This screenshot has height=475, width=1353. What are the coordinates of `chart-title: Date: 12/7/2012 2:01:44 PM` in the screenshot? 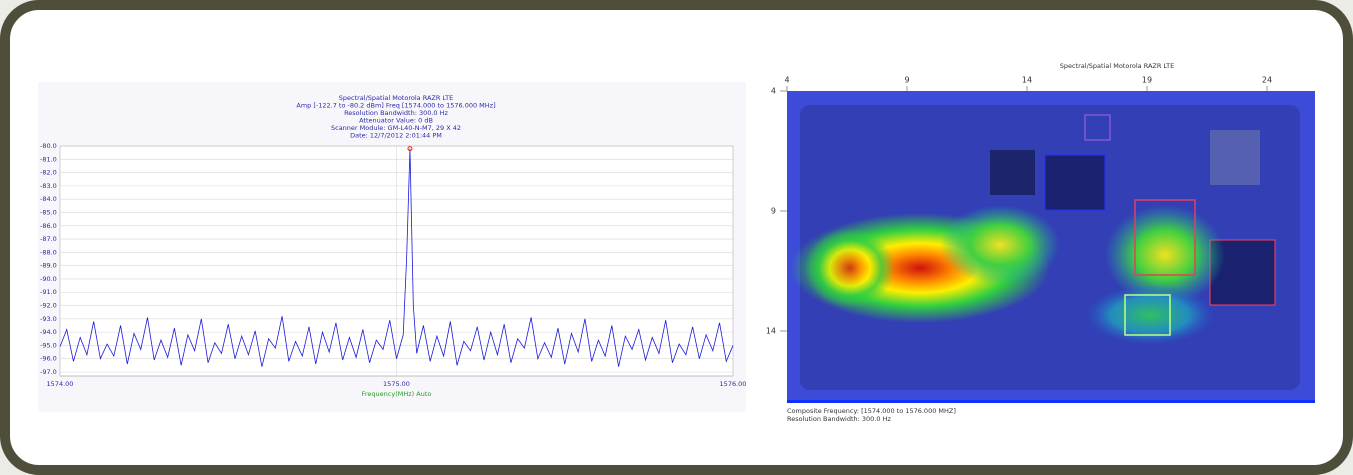 It's located at (396, 136).